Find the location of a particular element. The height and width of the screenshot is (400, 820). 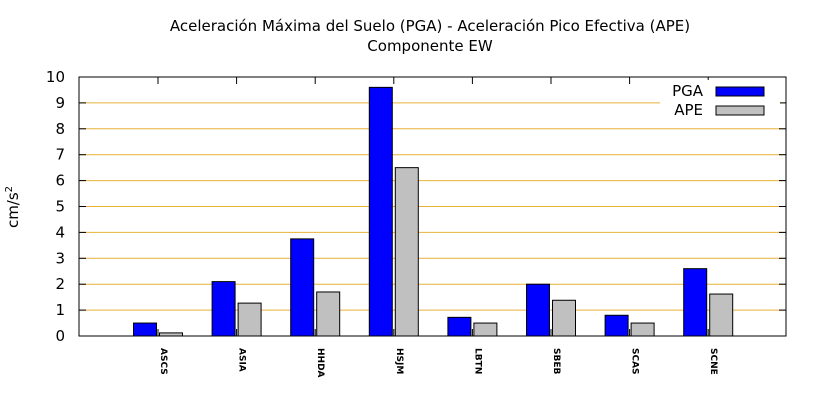

x-tick-label: LBTN is located at coordinates (477, 361).